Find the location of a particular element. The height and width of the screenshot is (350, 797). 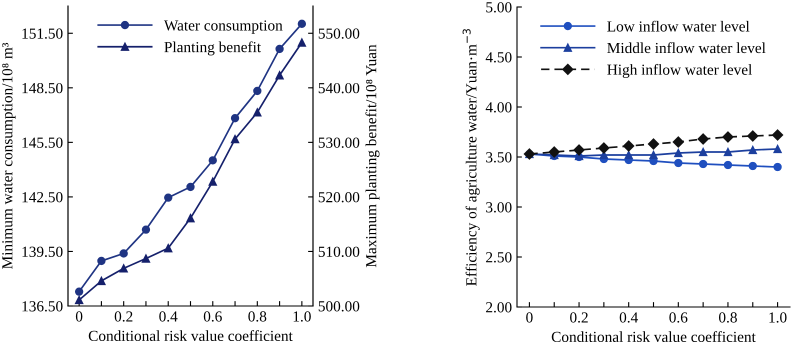

y-tick-label: 3.00 is located at coordinates (499, 207).